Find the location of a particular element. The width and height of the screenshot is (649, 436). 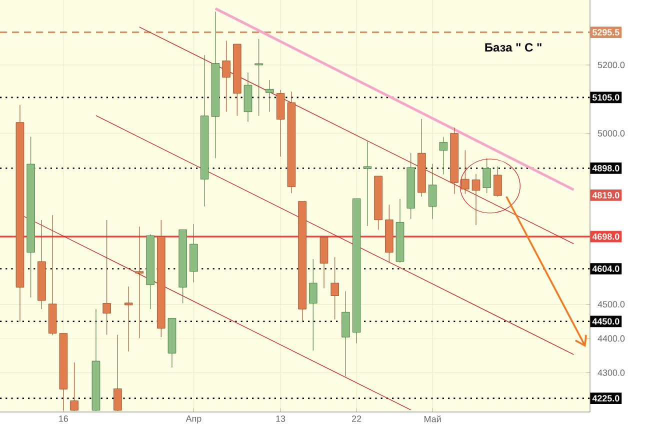

y-tick-label: 5200.0 is located at coordinates (611, 65).